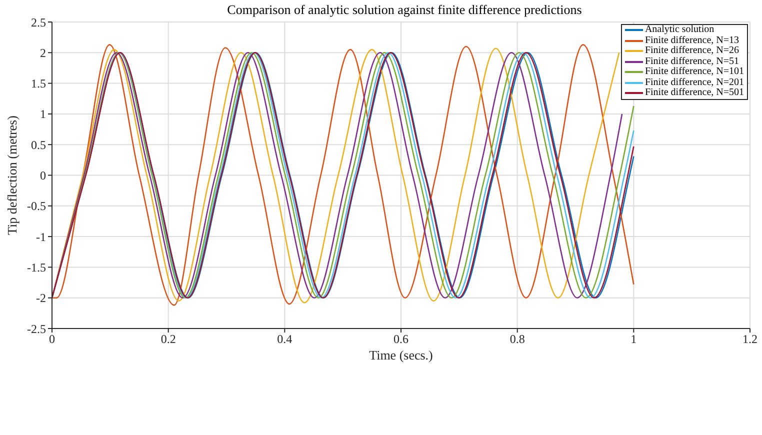 Image resolution: width=762 pixels, height=435 pixels. What do you see at coordinates (284, 339) in the screenshot?
I see `x-tick-label: 0.4` at bounding box center [284, 339].